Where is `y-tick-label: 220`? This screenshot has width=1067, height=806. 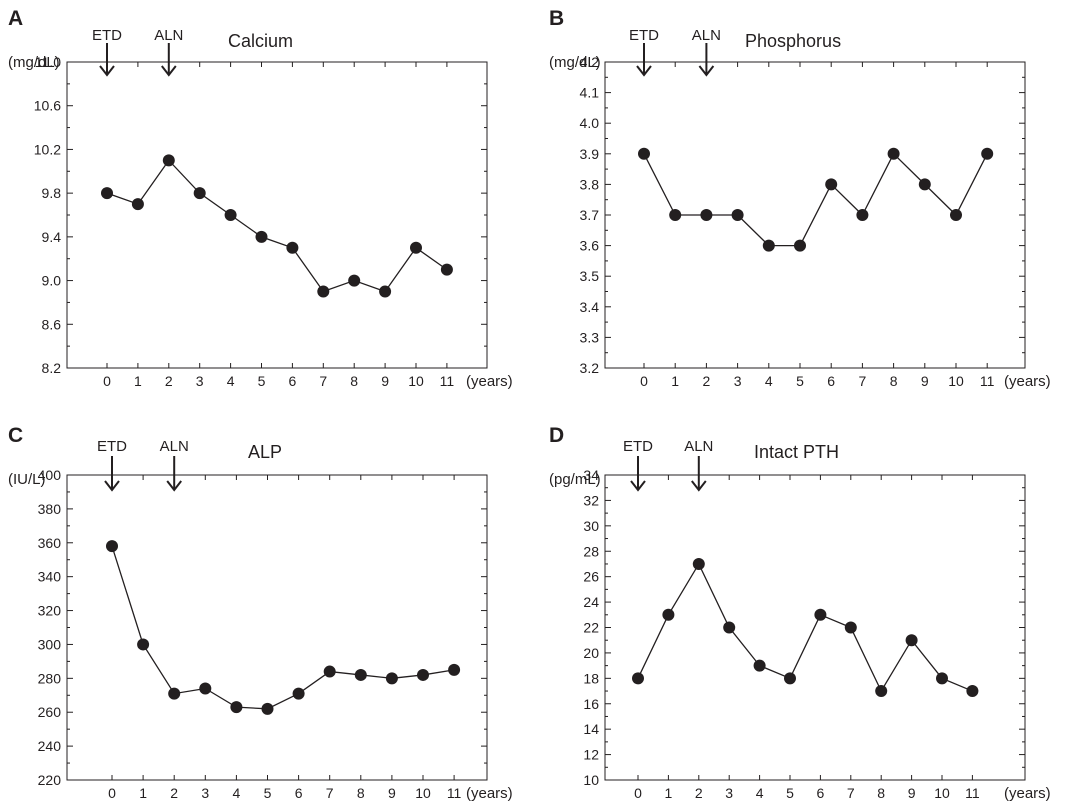
y-tick-label: 220 is located at coordinates (50, 780).